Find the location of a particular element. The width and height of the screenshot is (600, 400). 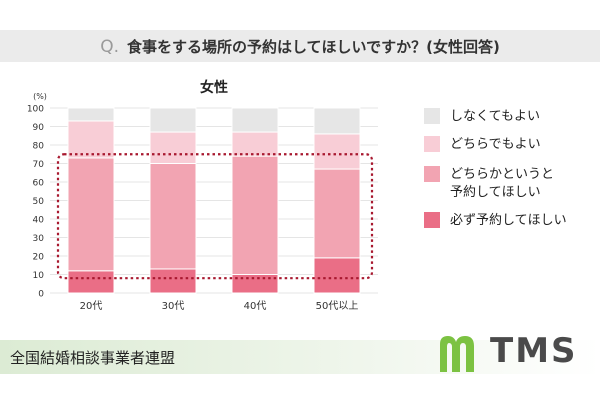

question-banner: Q. 食事をする場所の予約はしてほしいですか？(女性回答) is located at coordinates (300, 46).